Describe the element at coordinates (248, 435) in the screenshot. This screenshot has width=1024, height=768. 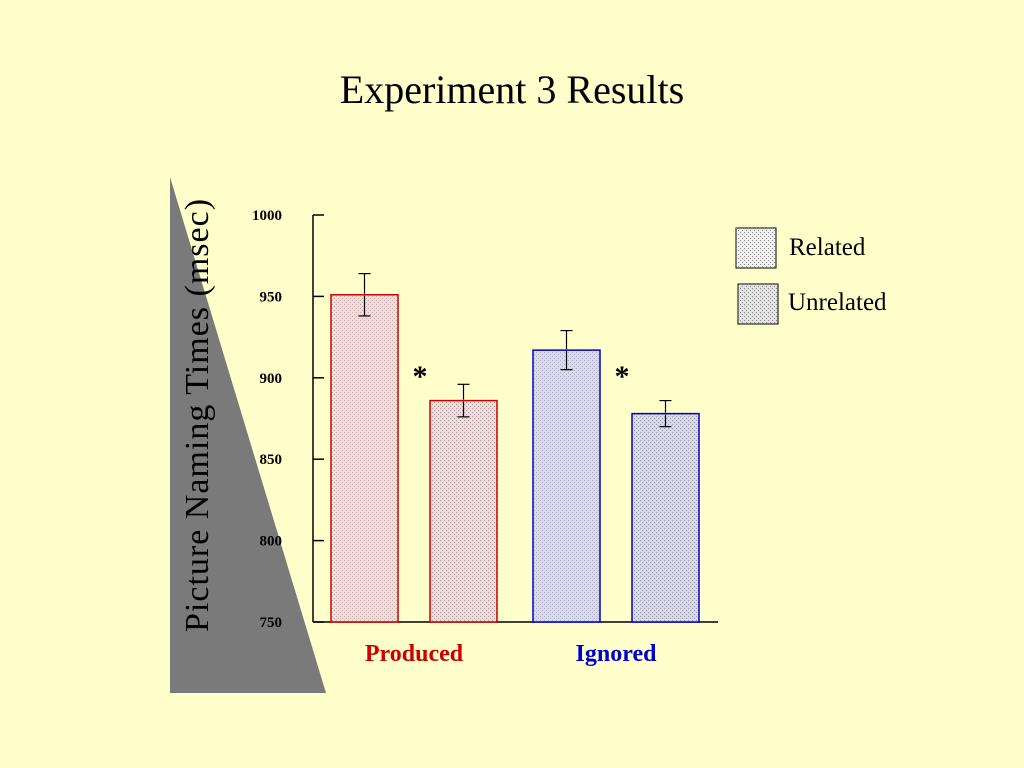
I see `ylabel-wedge` at that location.